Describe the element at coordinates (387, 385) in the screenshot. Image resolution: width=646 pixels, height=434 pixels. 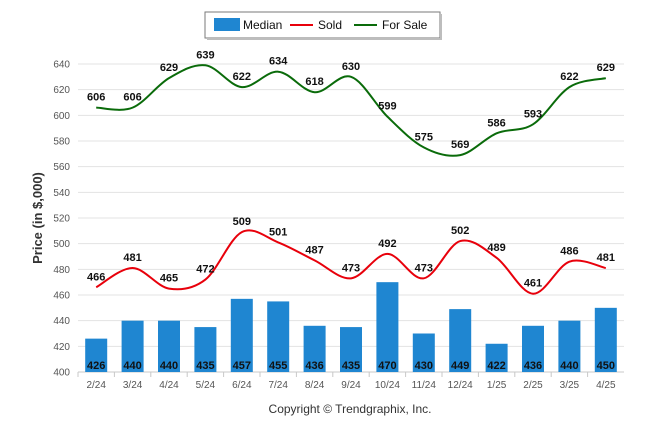
I see `x-tick-label-8: 10/24` at that location.